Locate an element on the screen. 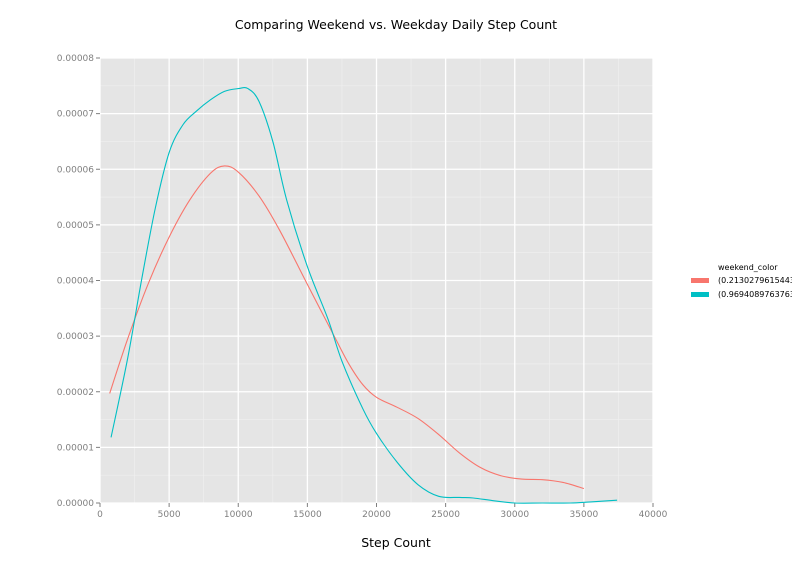 The width and height of the screenshot is (792, 576). y-tick-label: 0.00008 is located at coordinates (75, 59).